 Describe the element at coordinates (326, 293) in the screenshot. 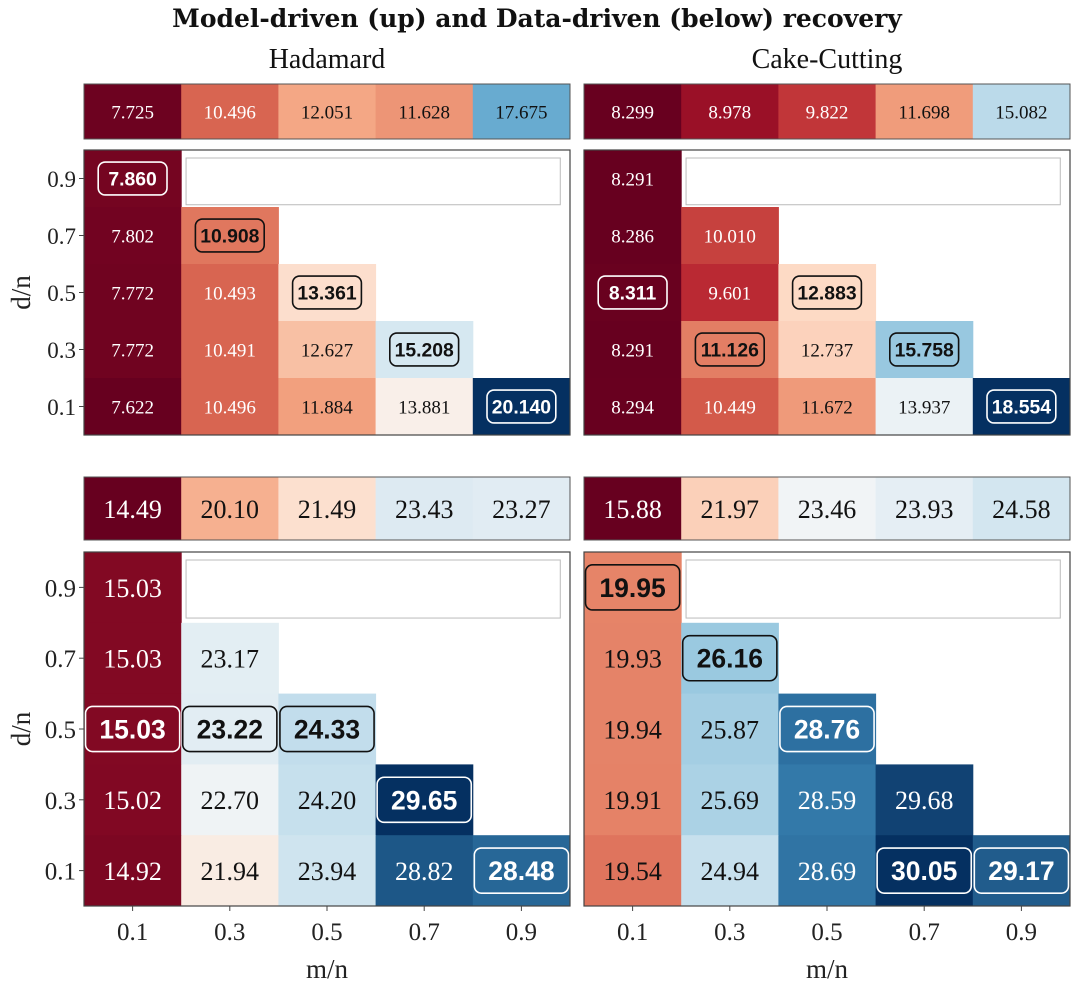

I see `best-cell-value: 13.361` at that location.